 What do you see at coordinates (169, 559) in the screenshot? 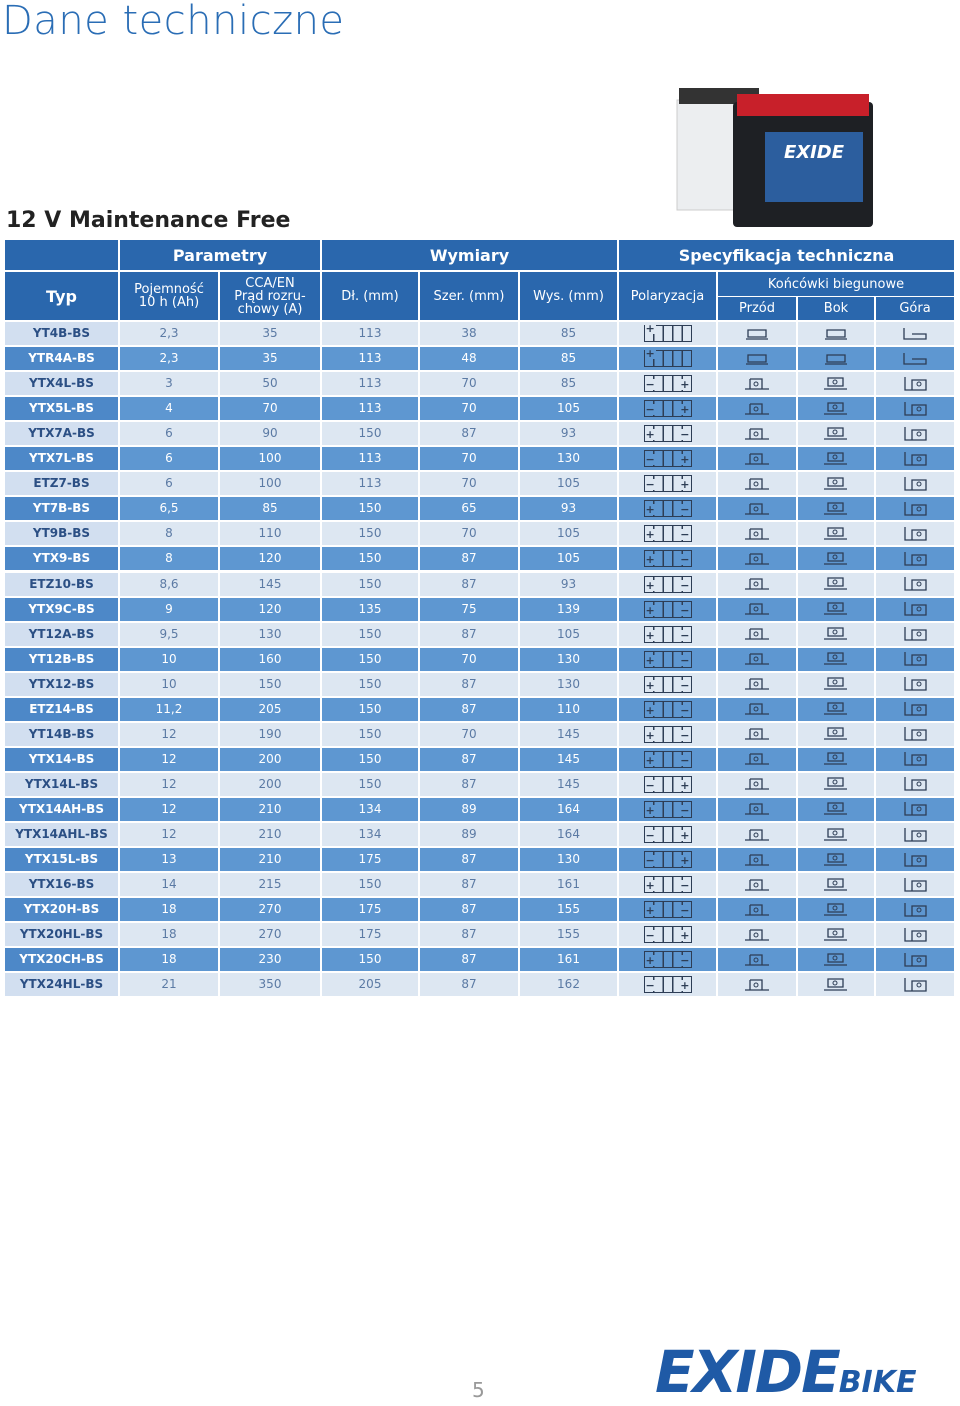
I see `row-value: 8` at bounding box center [169, 559].